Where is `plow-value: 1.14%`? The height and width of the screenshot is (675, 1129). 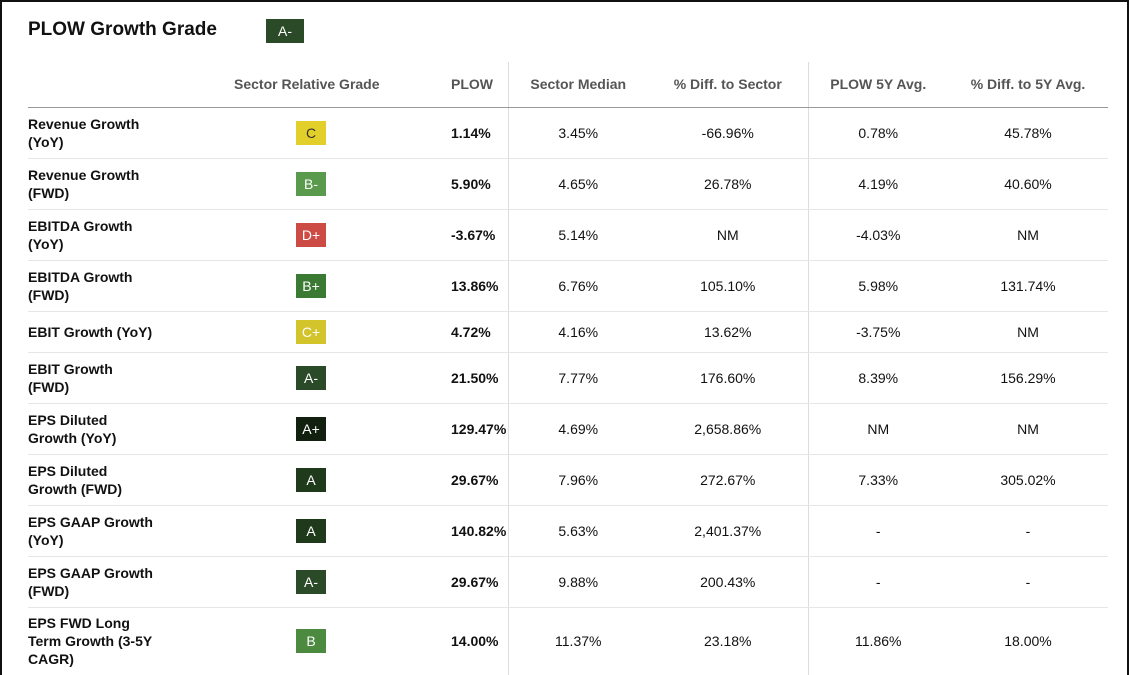
plow-value: 1.14% is located at coordinates (480, 133).